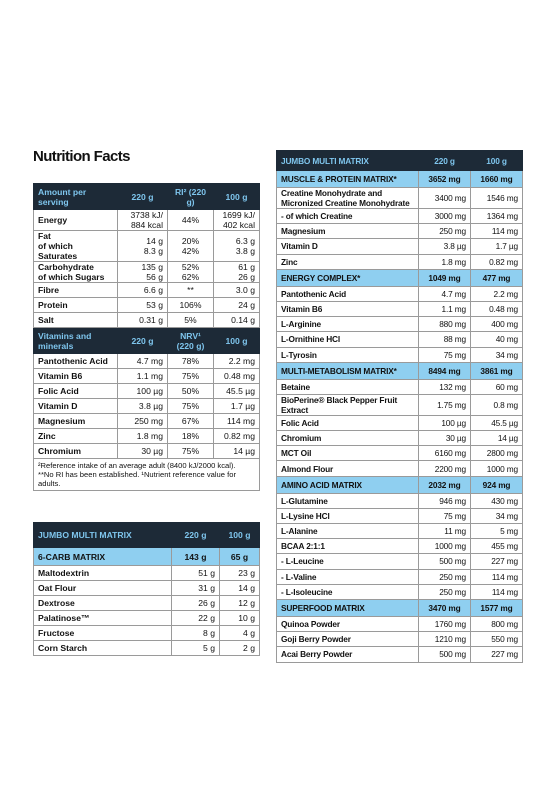 This screenshot has width=550, height=800. Describe the element at coordinates (496, 179) in the screenshot. I see `cell-value: 1660 mg` at that location.